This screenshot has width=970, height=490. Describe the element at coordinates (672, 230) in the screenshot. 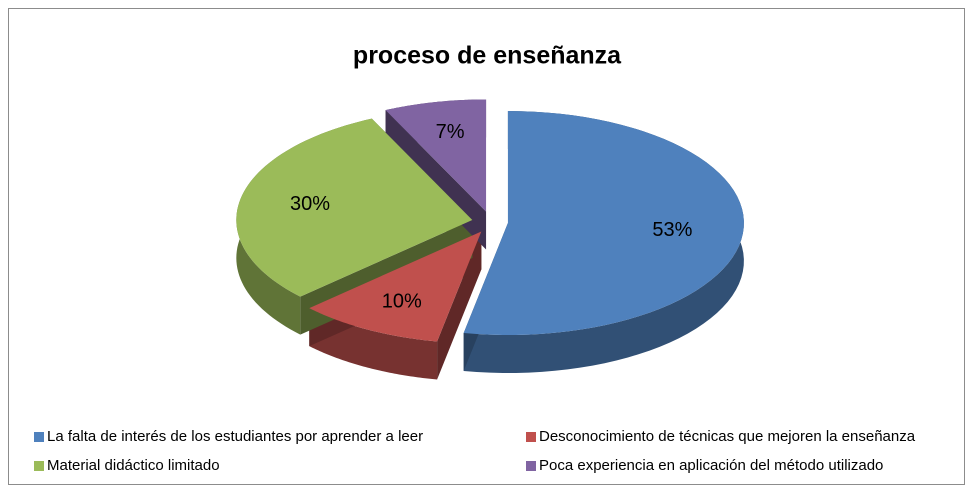

I see `data-label: 53%` at that location.